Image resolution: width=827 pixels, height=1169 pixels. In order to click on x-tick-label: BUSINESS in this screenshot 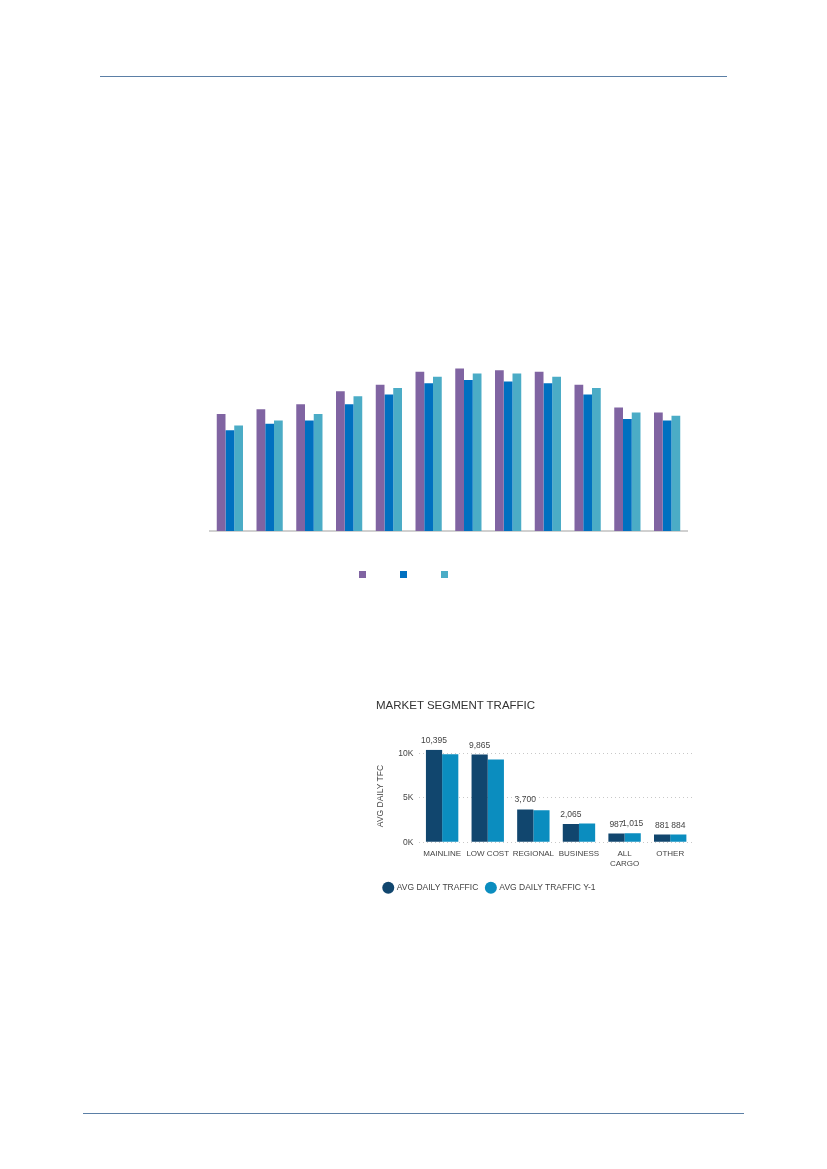, I will do `click(579, 854)`.